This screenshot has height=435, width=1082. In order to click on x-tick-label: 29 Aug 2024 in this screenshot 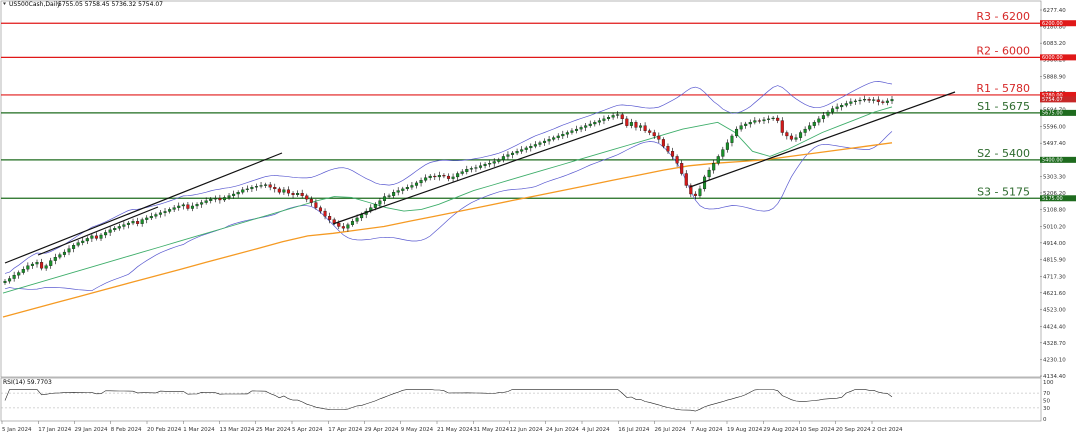, I will do `click(781, 430)`.